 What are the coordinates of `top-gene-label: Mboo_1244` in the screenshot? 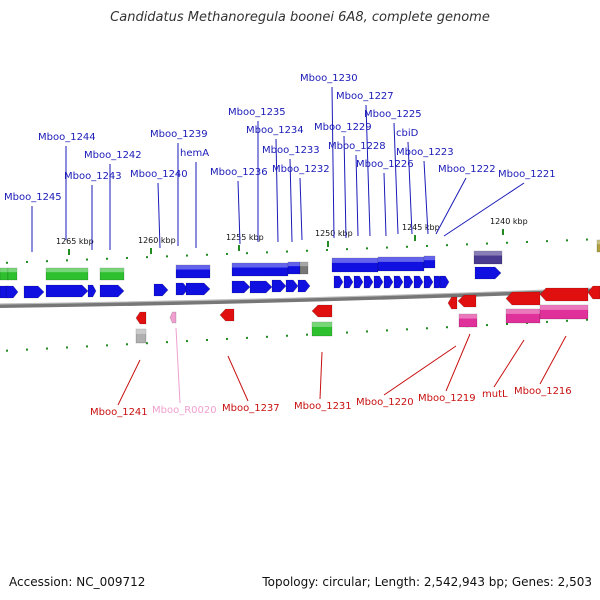 It's located at (67, 137).